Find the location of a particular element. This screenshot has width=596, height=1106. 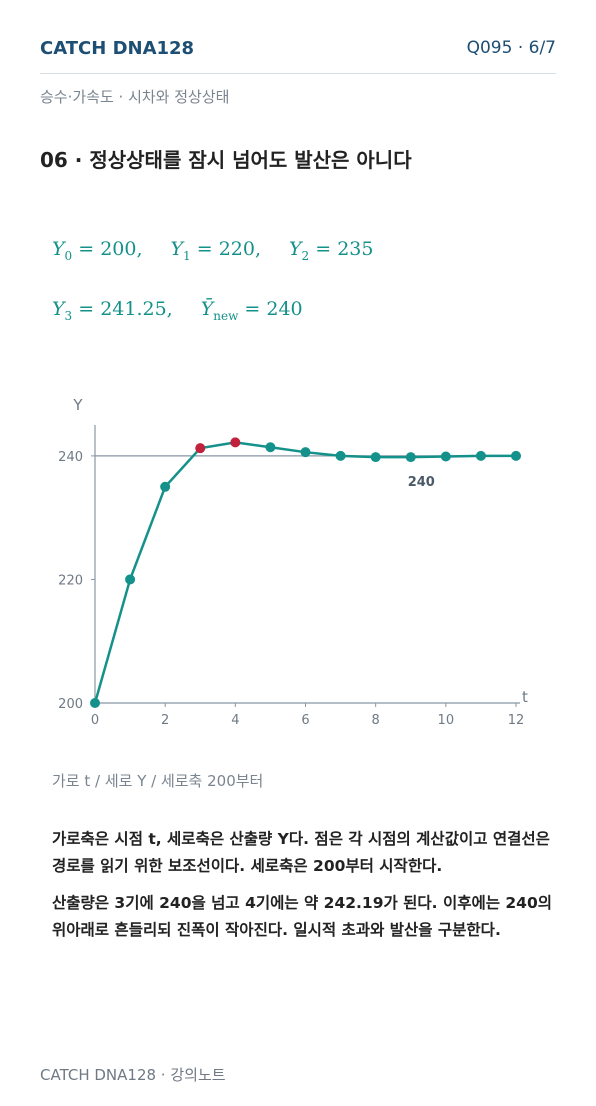

equation-rest: = 220, is located at coordinates (228, 249).